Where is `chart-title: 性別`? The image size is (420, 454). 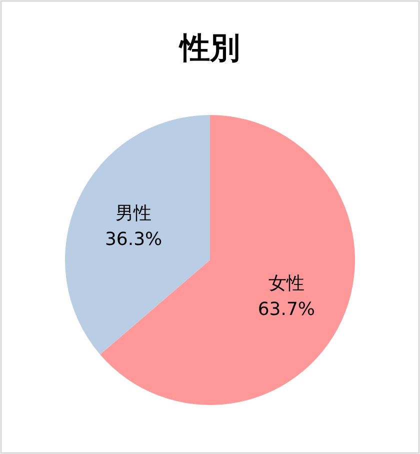
chart-title: 性別 is located at coordinates (209, 48).